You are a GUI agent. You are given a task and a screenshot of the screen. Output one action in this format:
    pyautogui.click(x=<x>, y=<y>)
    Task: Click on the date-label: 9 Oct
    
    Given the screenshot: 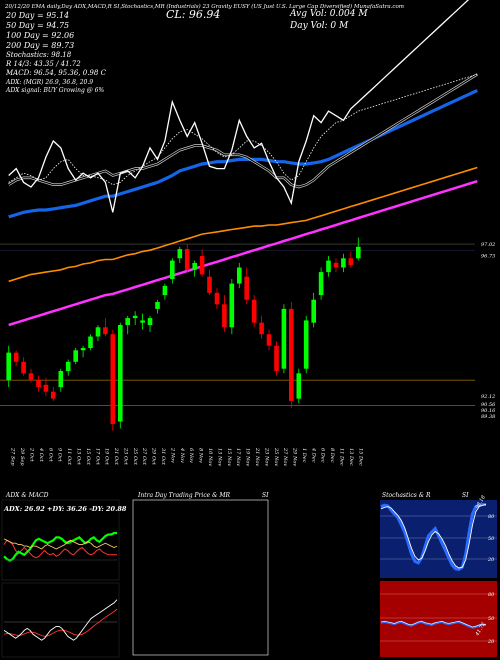 What is the action you would take?
    pyautogui.click(x=60, y=455)
    